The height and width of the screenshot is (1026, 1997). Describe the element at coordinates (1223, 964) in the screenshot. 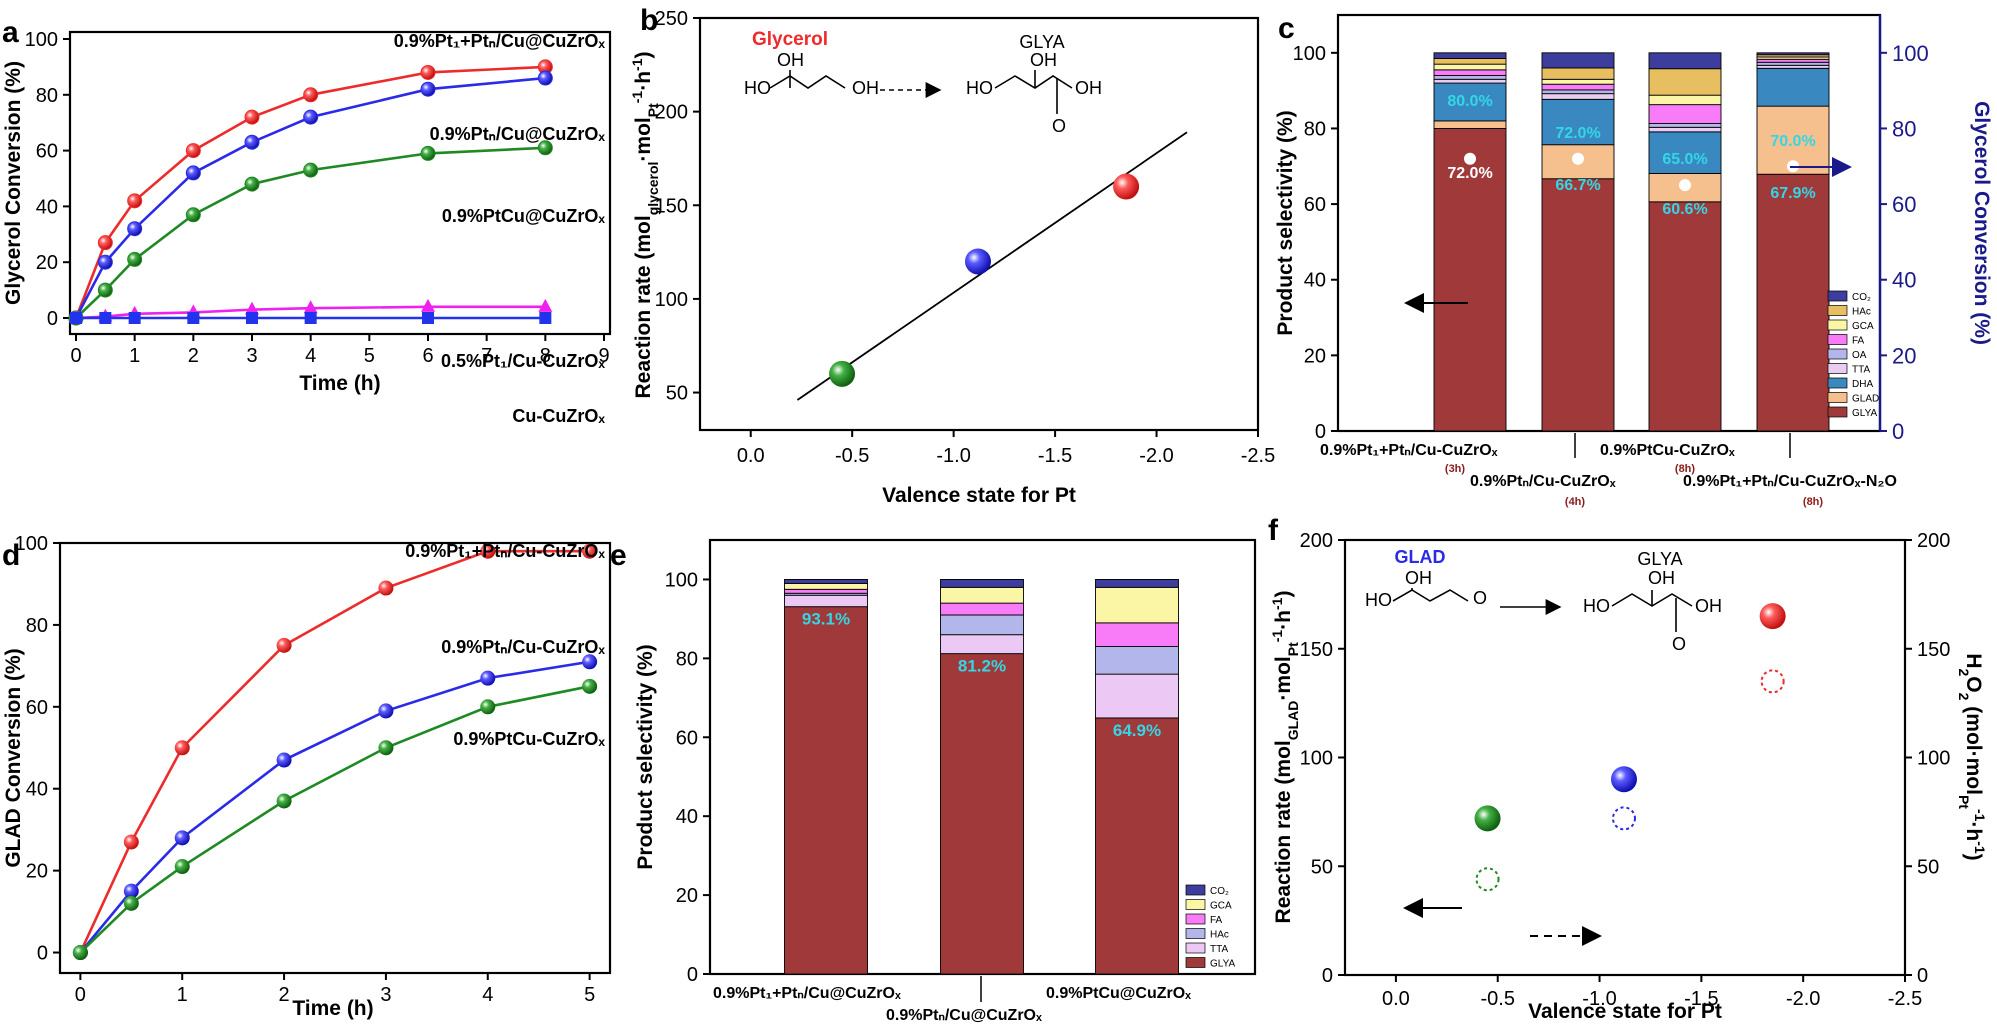

I see `legend-label-e-glya: GLYA` at that location.